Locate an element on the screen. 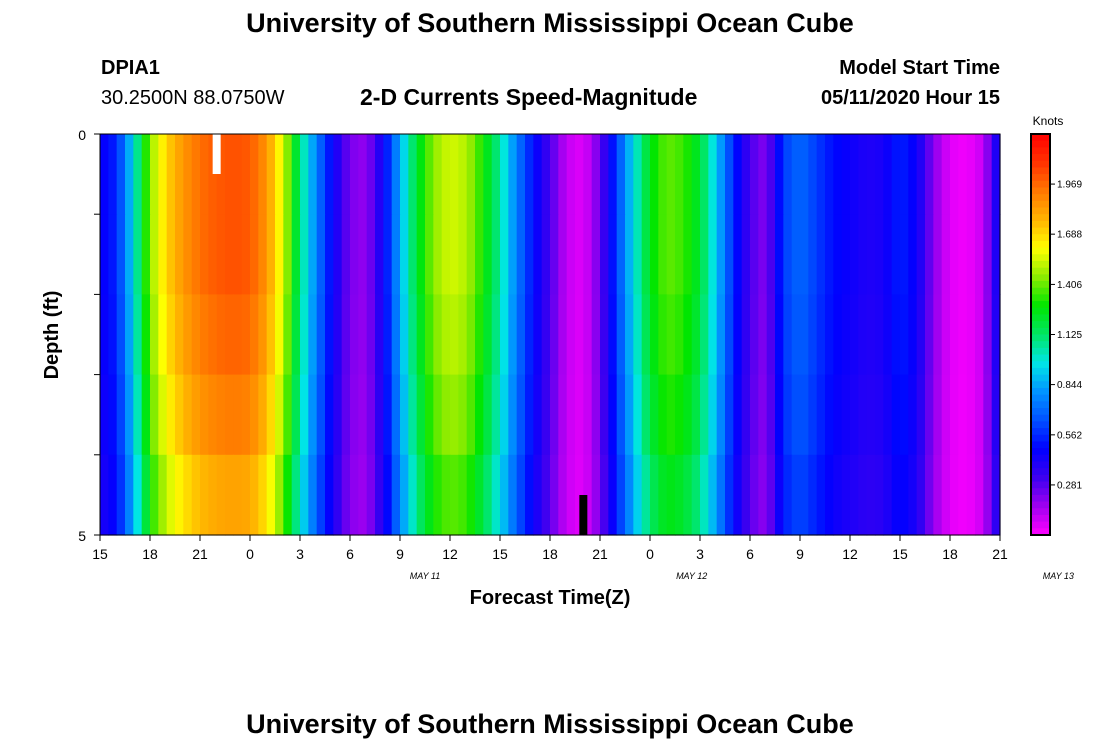 This screenshot has height=750, width=1100. x-axis-label: Forecast Time(Z) is located at coordinates (550, 598).